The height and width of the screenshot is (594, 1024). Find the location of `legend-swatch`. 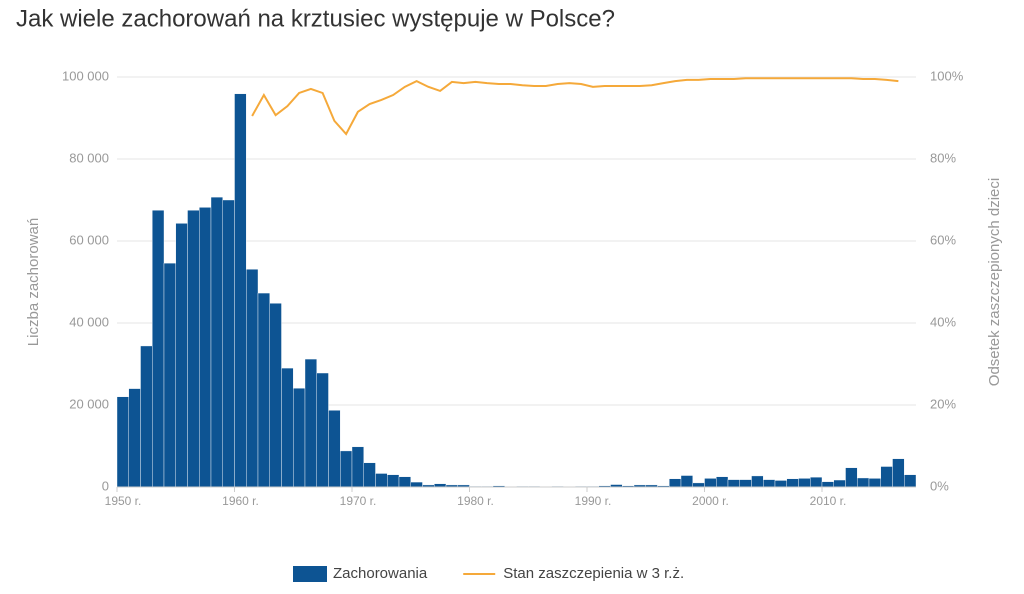

legend-swatch is located at coordinates (310, 574).